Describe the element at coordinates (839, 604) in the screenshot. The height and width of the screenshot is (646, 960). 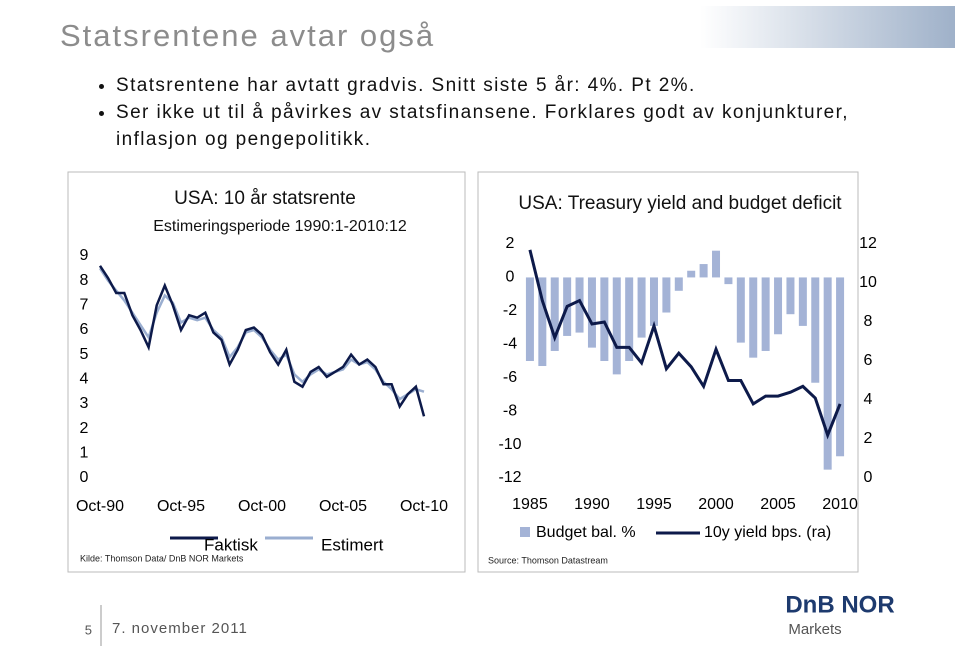
I see `logo: DnB NOR` at that location.